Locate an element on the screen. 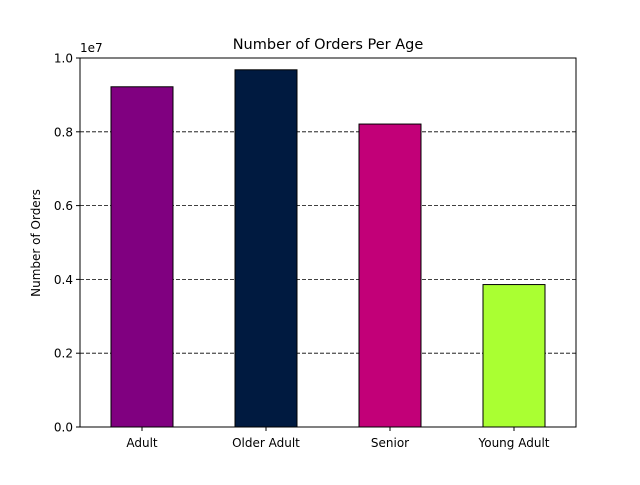 Image resolution: width=640 pixels, height=485 pixels. x-tick-label: Senior is located at coordinates (390, 443).